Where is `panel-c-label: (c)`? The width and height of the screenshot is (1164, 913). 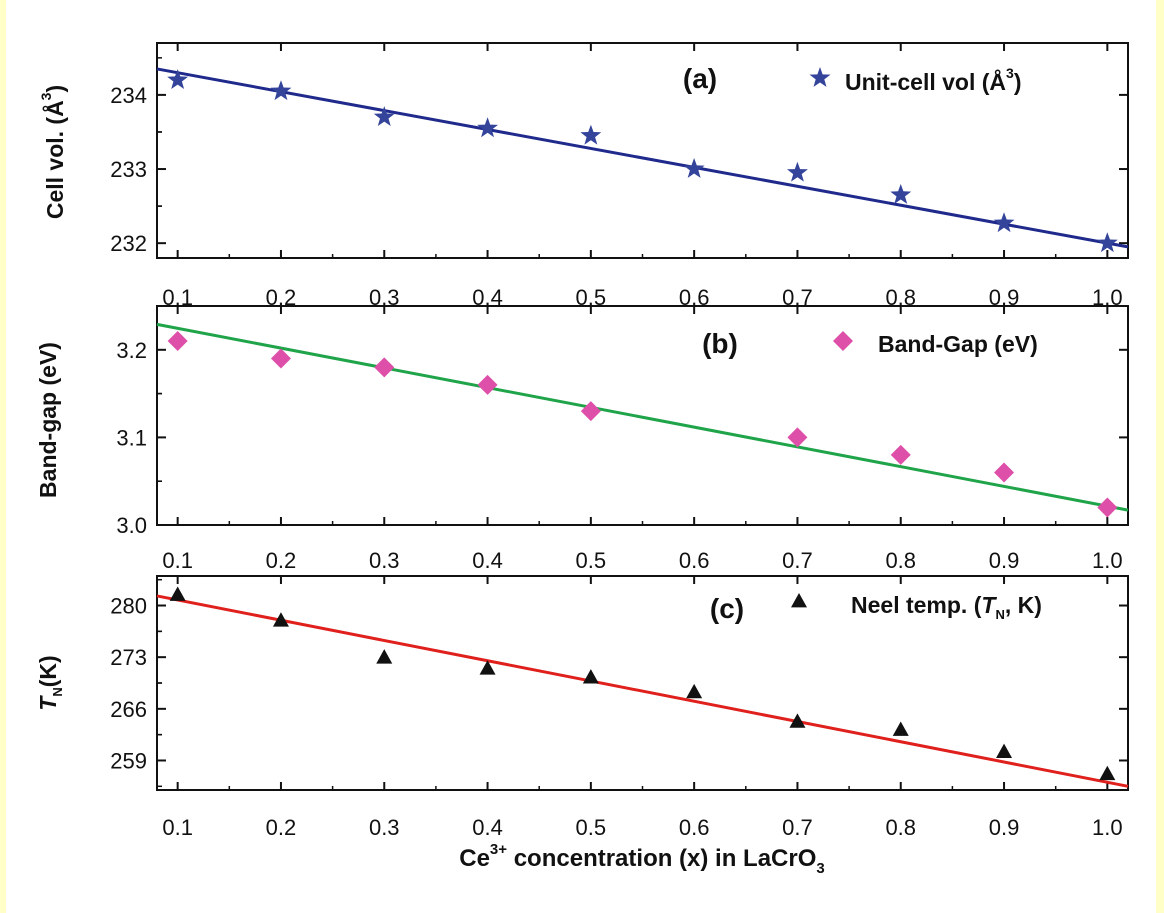 panel-c-label: (c) is located at coordinates (727, 608).